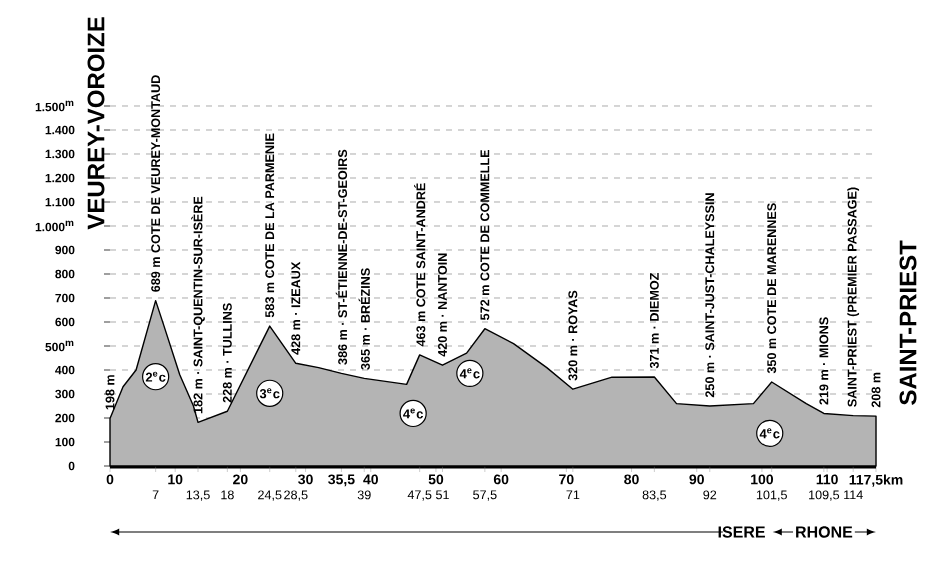  I want to click on text: SAINT-PRIEST, so click(908, 322).